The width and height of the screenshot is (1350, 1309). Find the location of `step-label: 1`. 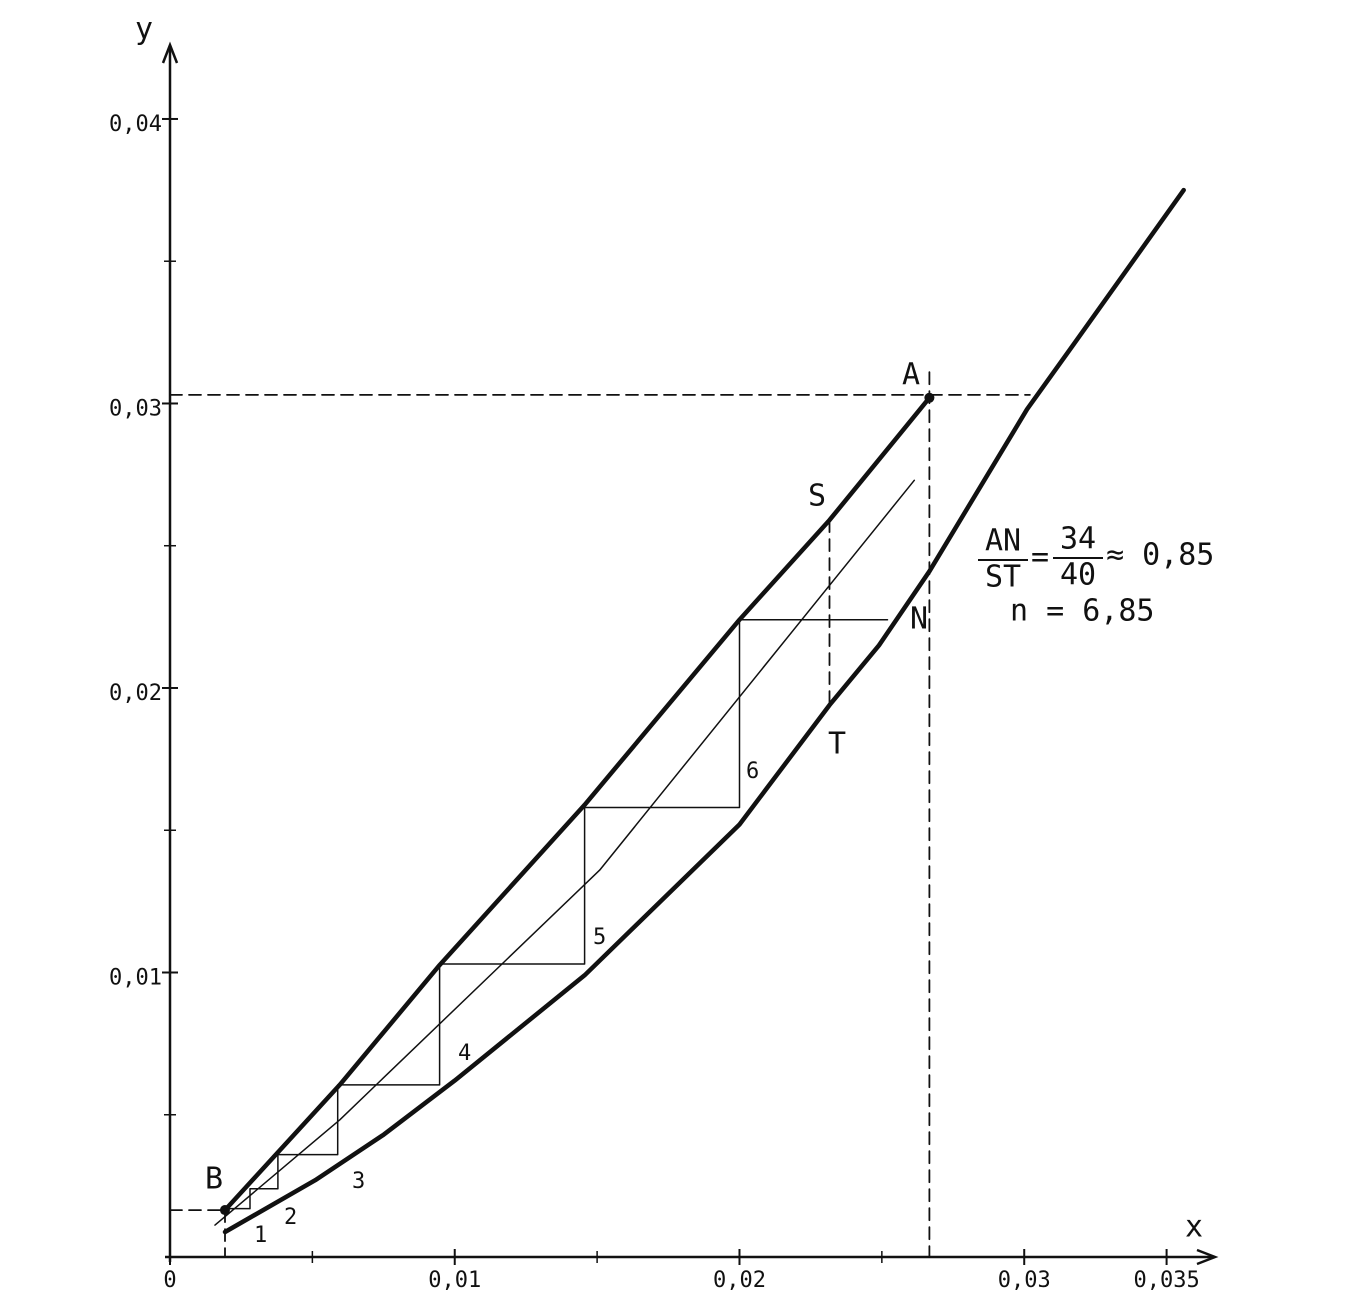

step-label: 1 is located at coordinates (260, 1235).